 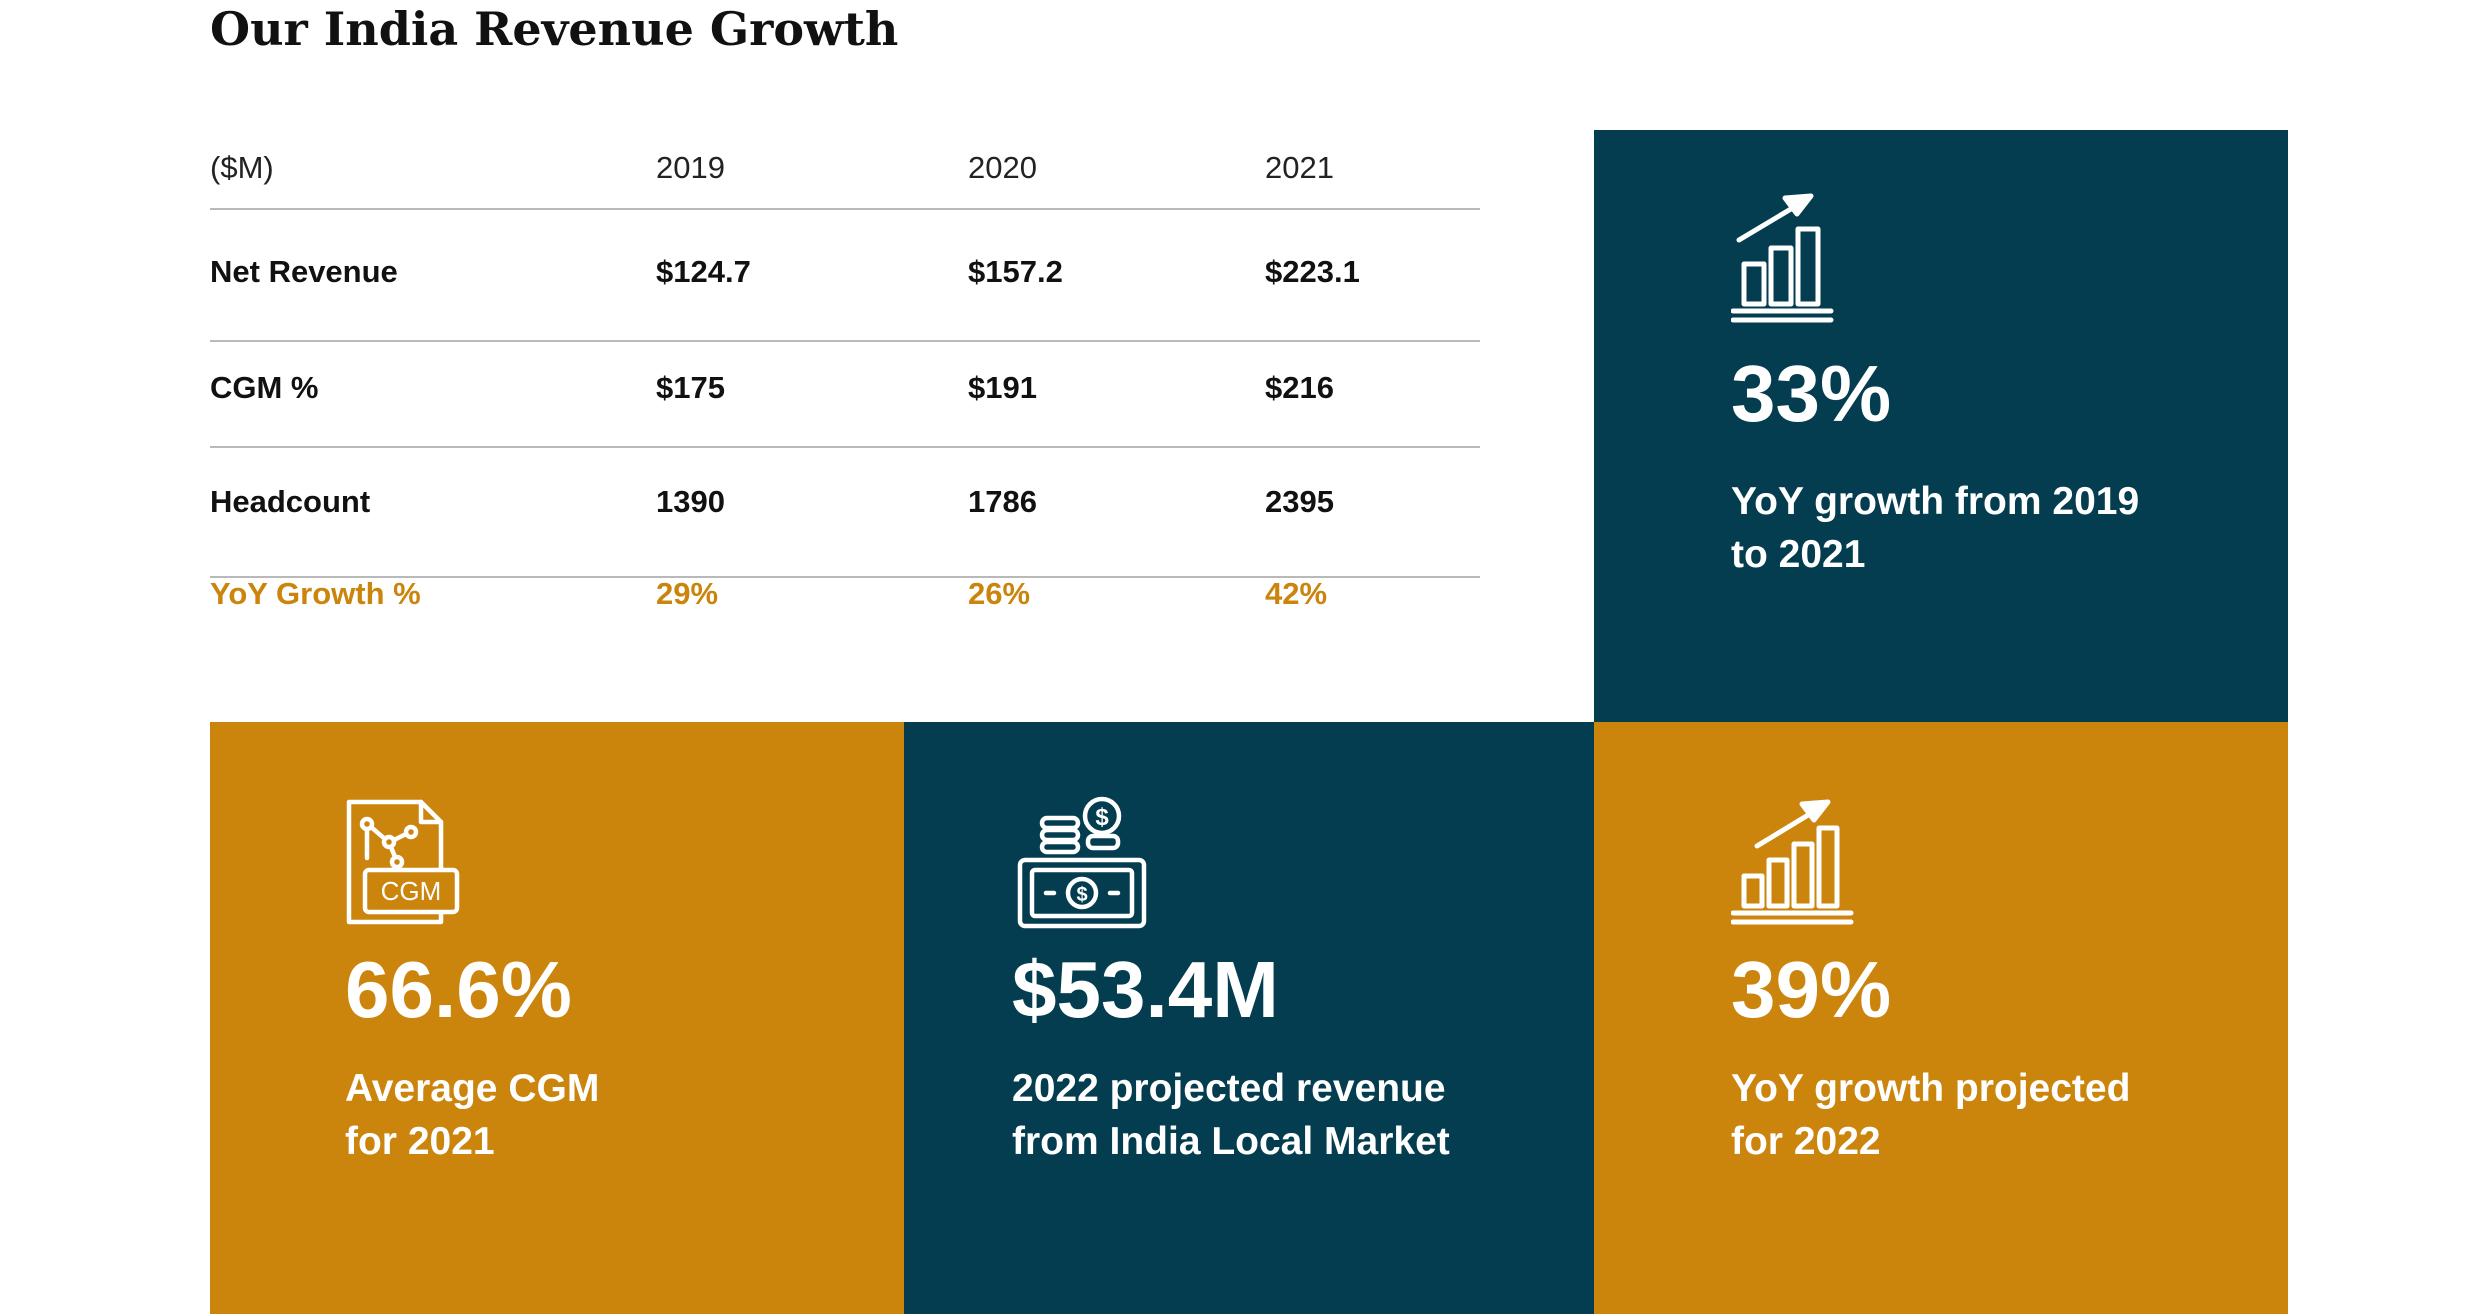 I want to click on table-header-year: 2020, so click(x=1002, y=167).